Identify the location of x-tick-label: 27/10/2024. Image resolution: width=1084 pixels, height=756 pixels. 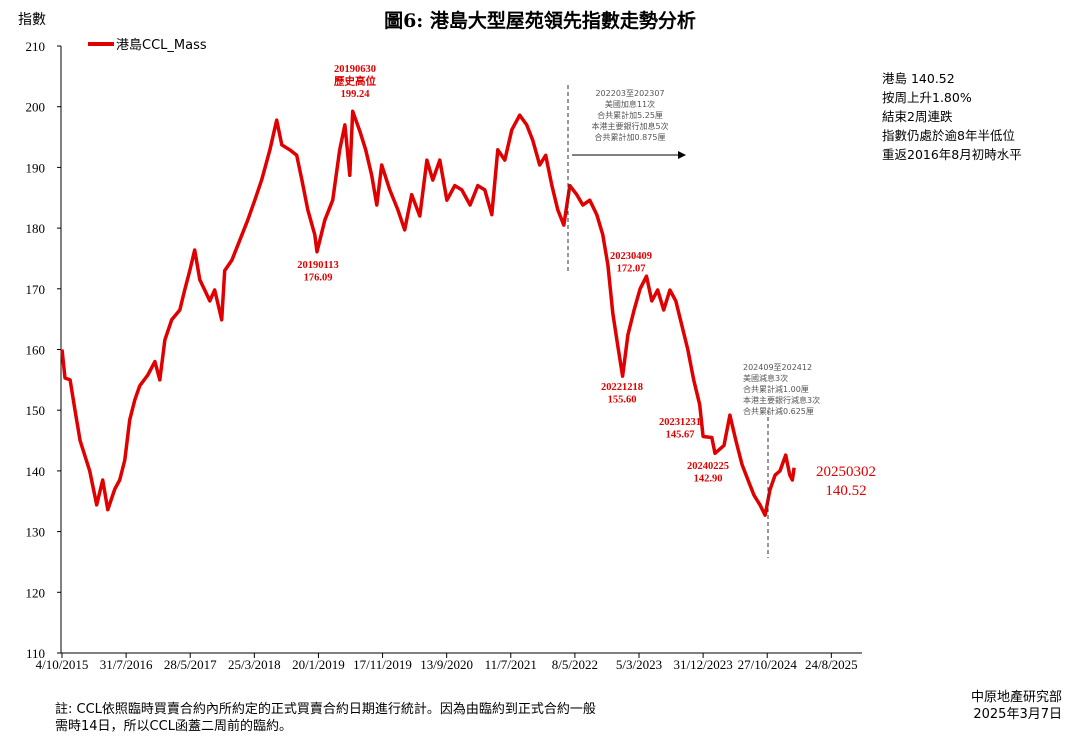
(768, 664).